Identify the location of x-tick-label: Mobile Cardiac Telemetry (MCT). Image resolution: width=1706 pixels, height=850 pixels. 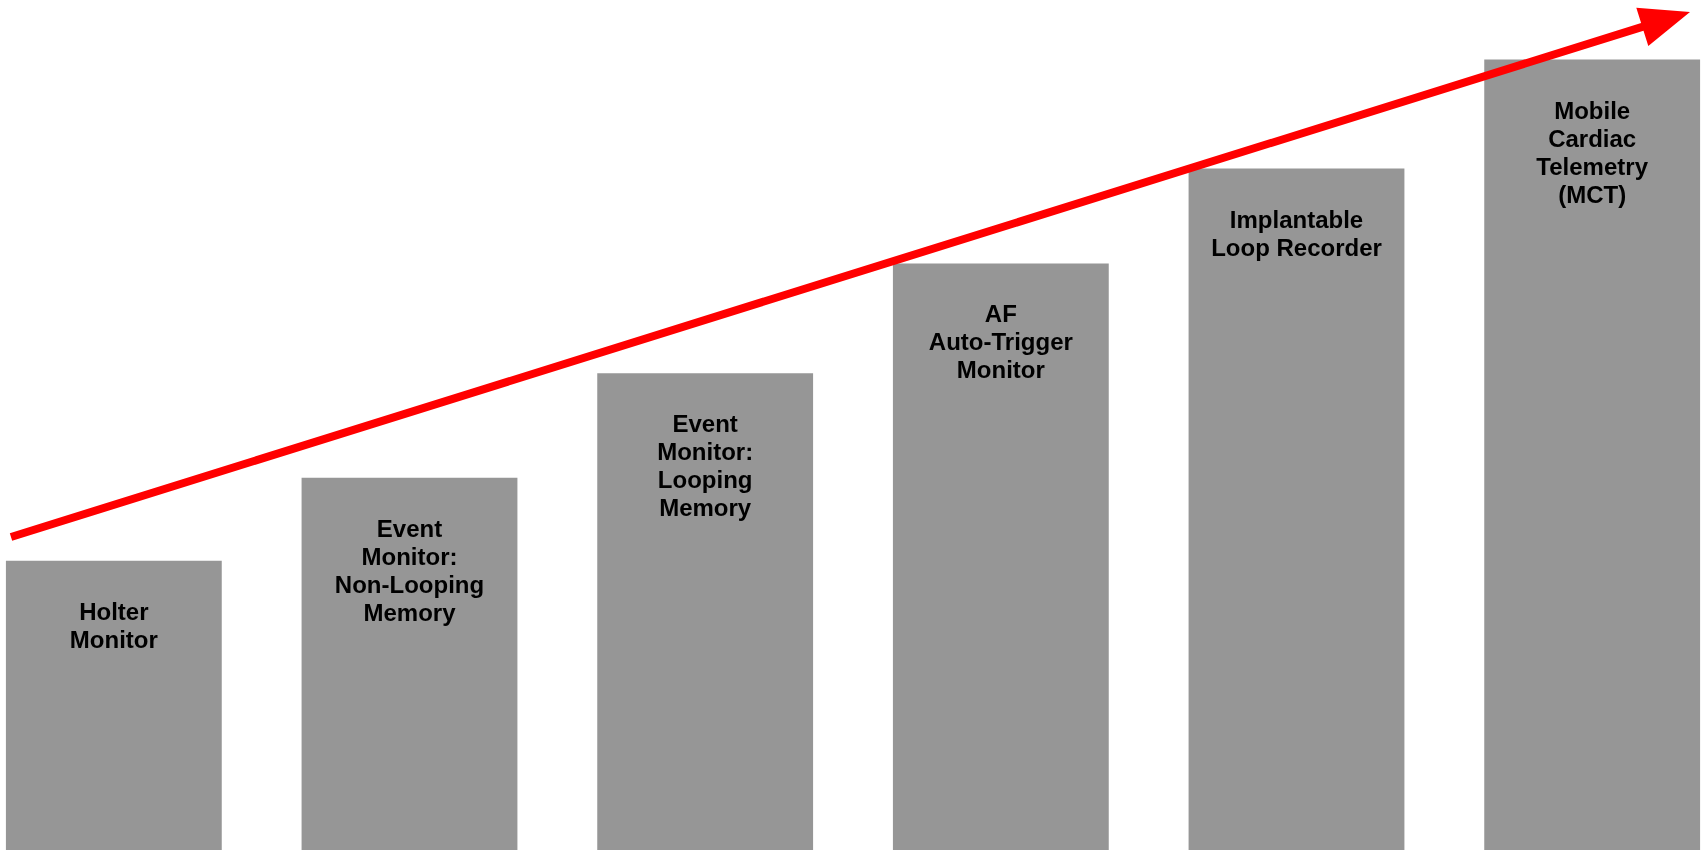
(1592, 152).